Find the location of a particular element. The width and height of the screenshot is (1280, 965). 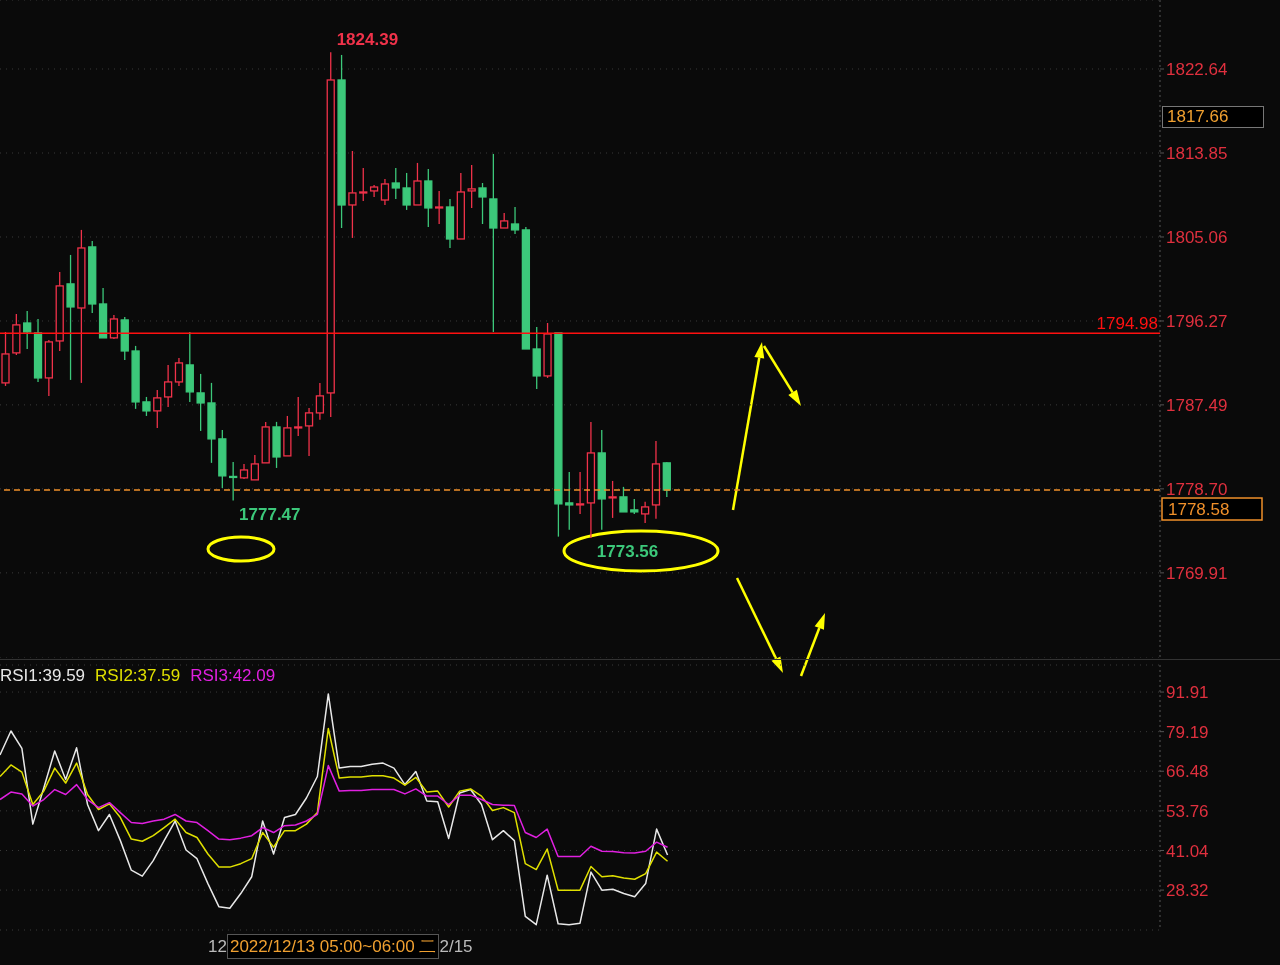

y-tick-label: 79.19 is located at coordinates (1187, 732).